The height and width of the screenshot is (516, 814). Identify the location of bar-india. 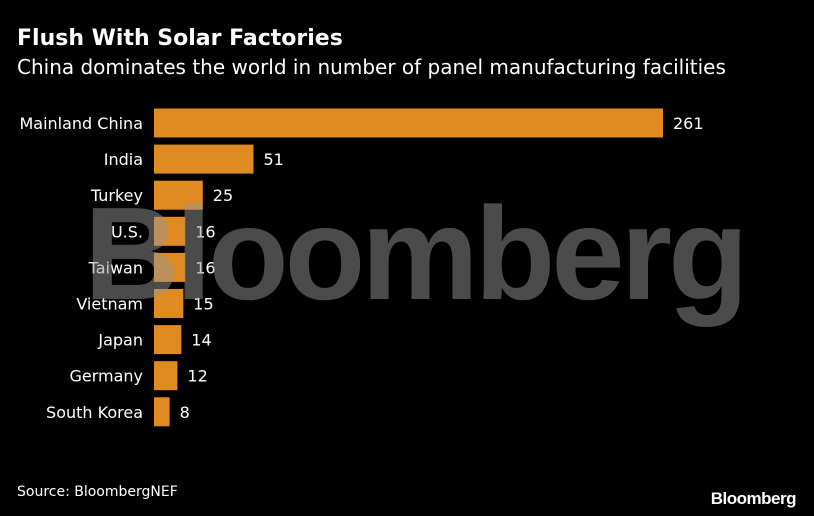
(204, 159).